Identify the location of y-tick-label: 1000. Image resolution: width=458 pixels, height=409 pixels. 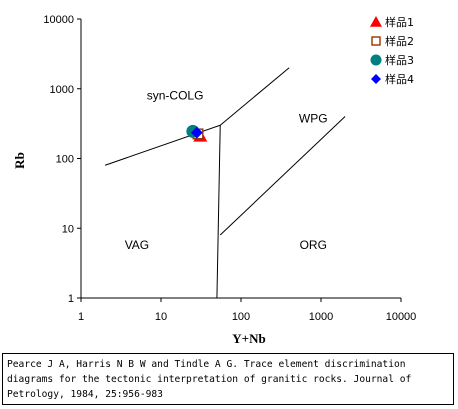
(62, 90).